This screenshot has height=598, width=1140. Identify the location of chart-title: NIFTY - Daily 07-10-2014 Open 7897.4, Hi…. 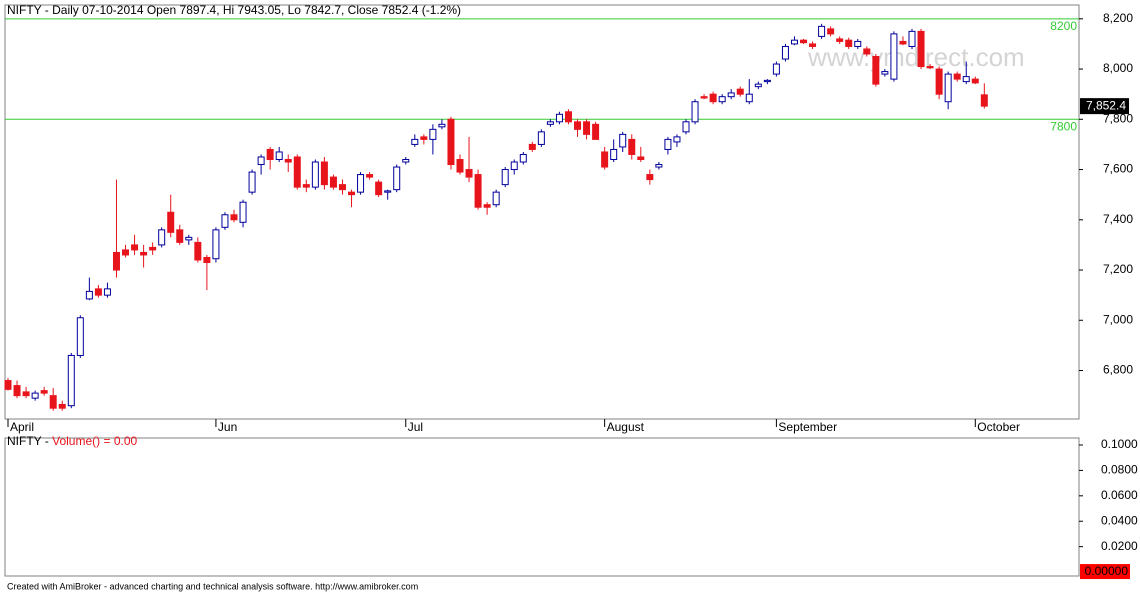
(234, 10).